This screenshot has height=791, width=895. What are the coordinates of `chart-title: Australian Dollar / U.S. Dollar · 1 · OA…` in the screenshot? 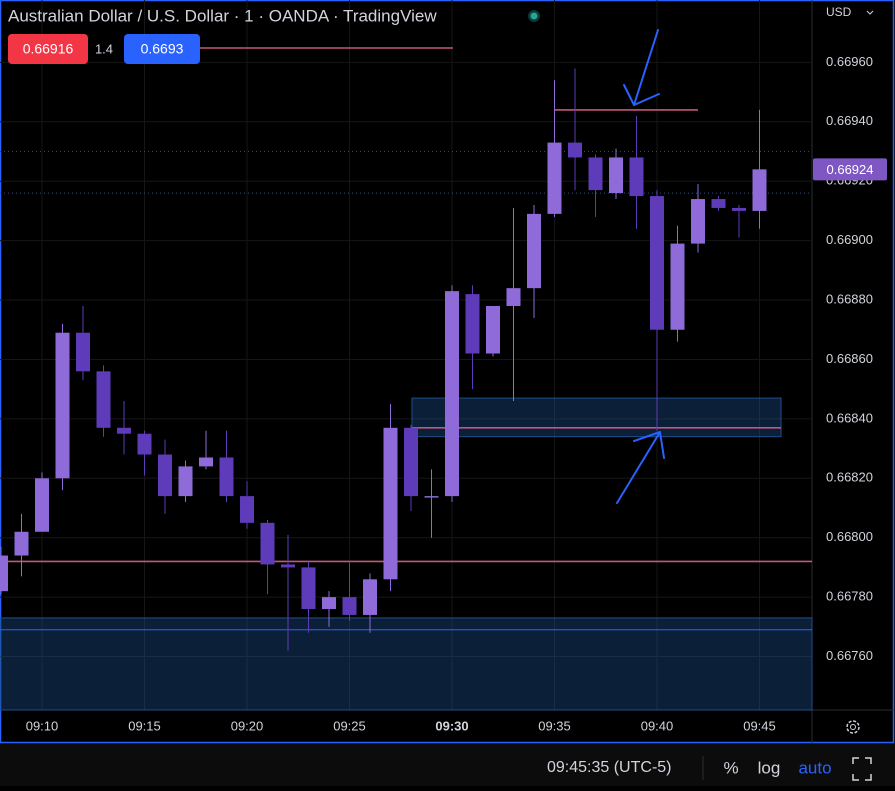 It's located at (222, 15).